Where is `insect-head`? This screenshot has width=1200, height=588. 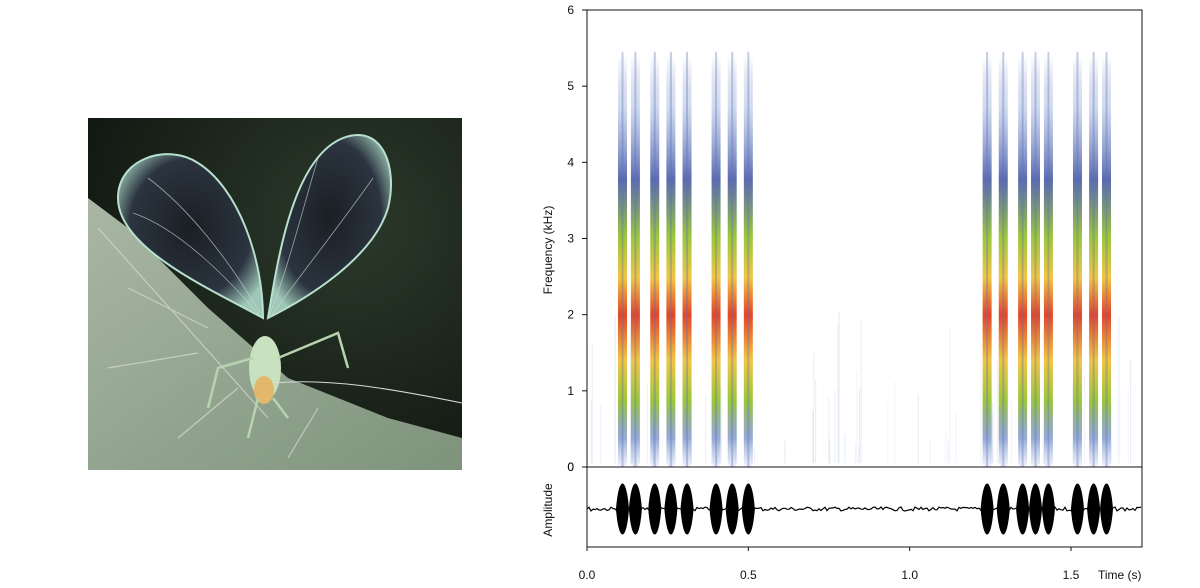
insect-head is located at coordinates (264, 390).